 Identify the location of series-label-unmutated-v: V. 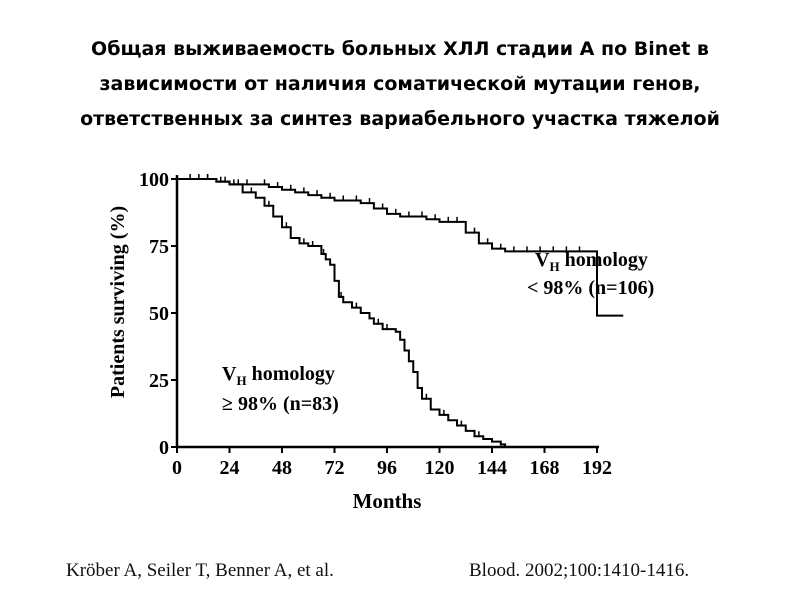
(542, 260).